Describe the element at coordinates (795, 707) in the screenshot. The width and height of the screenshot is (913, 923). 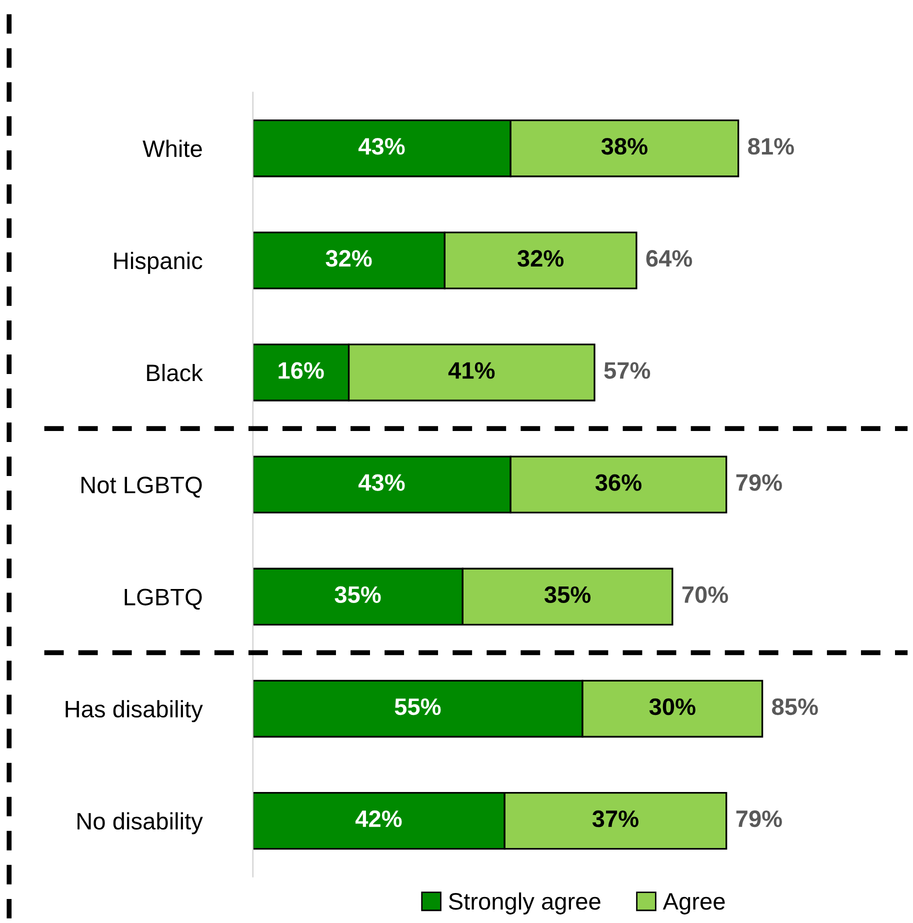
I see `total-label: 85%` at that location.